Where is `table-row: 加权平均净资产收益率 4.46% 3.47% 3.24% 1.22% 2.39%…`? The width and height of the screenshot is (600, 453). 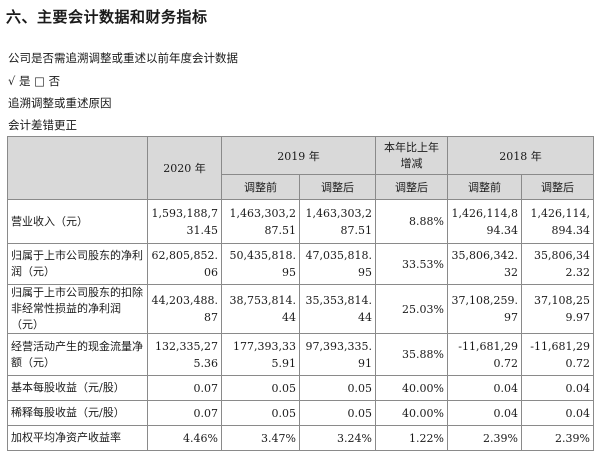 table-row: 加权平均净资产收益率 4.46% 3.47% 3.24% 1.22% 2.39%… is located at coordinates (300, 438).